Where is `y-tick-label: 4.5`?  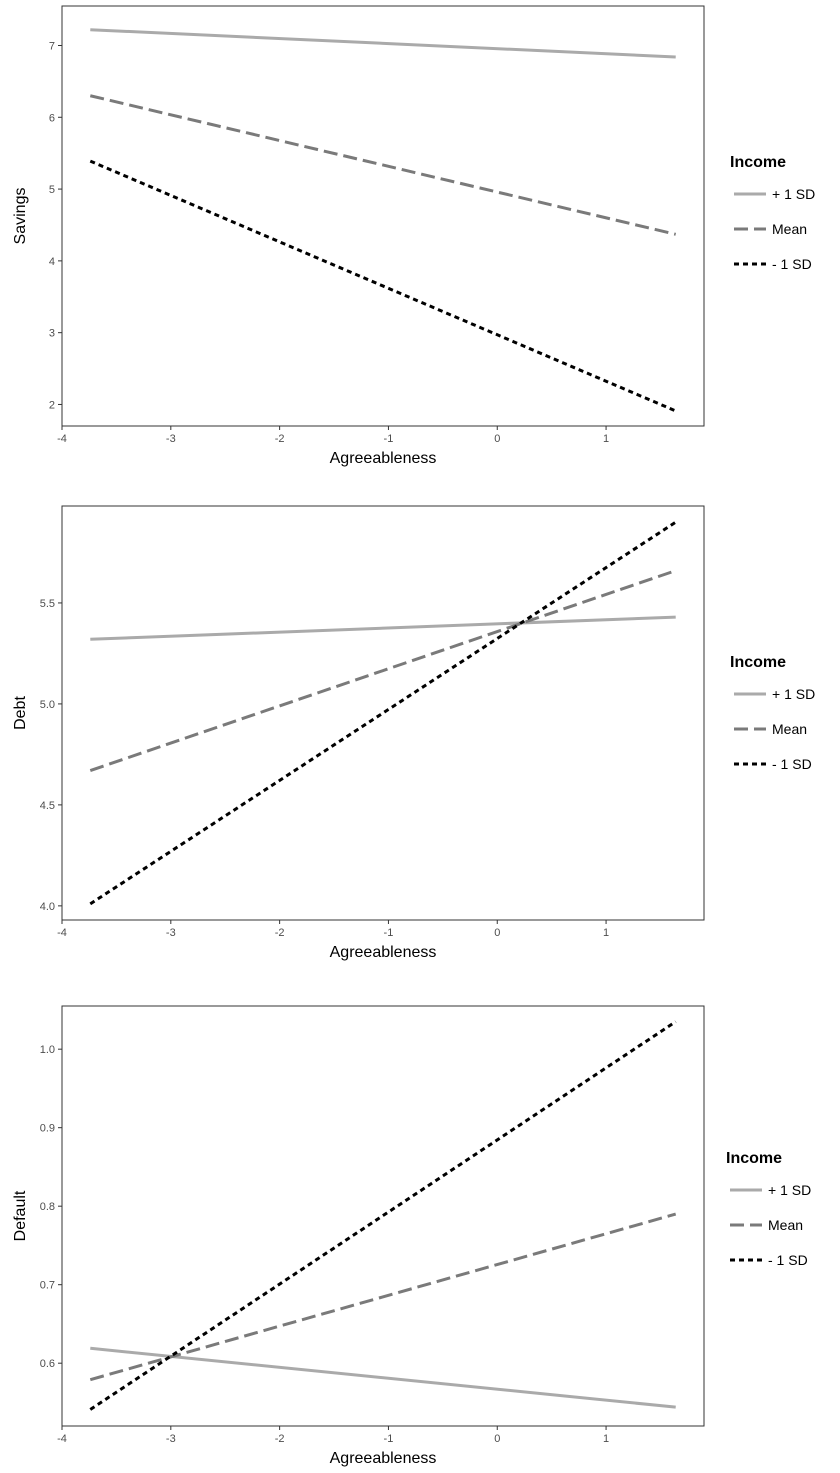
y-tick-label: 4.5 is located at coordinates (47, 806).